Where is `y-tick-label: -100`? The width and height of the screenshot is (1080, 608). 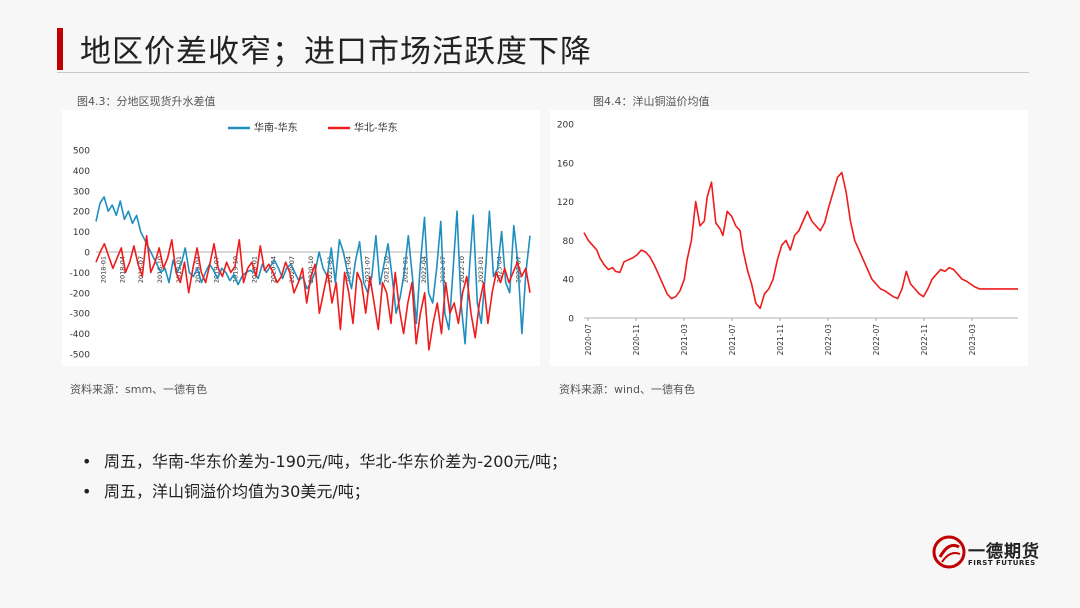 y-tick-label: -100 is located at coordinates (80, 274).